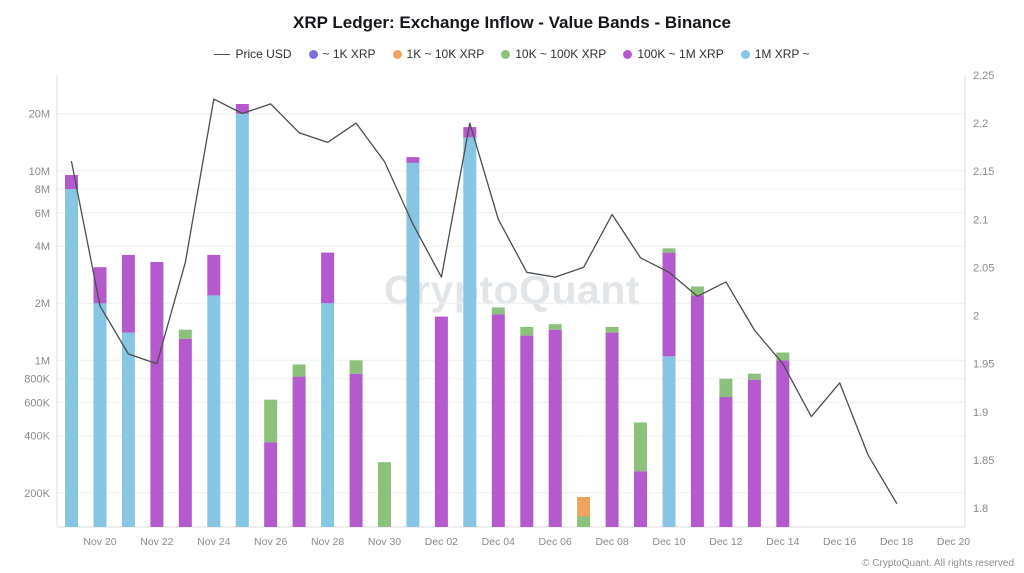  Describe the element at coordinates (356, 367) in the screenshot. I see `bar-nov-29-10k-100k` at that location.